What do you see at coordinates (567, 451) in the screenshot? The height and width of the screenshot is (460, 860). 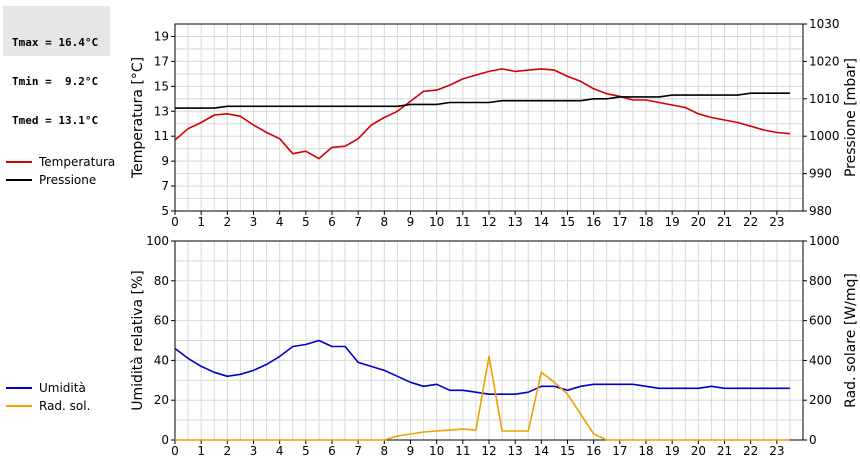 I see `chart2-xtick-label: 15` at bounding box center [567, 451].